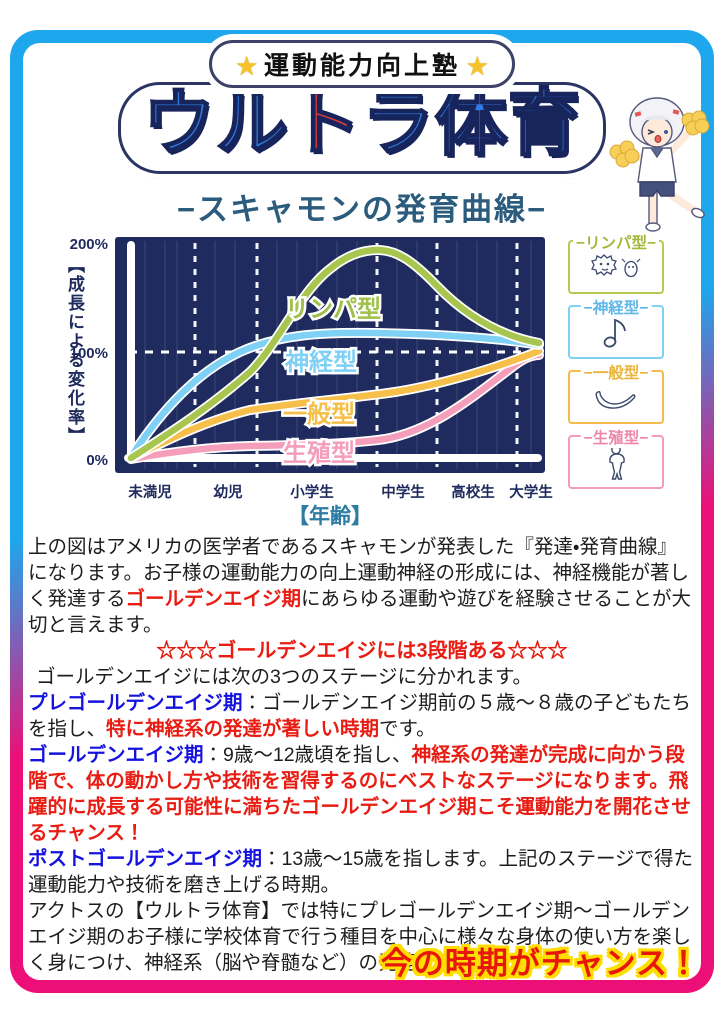  I want to click on paragraph-stages: ゴールデンエイジには次の3つのステージに分かれます。, so click(284, 677).